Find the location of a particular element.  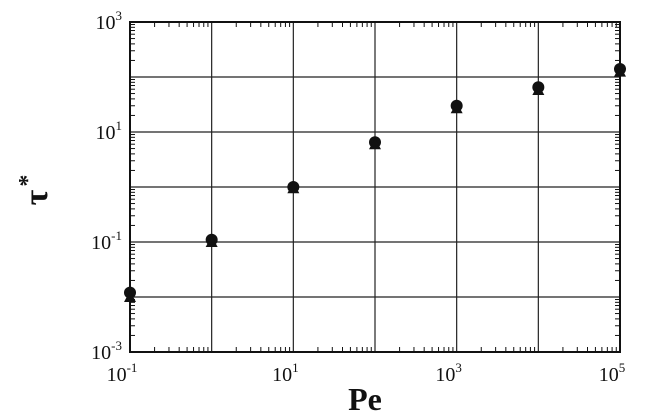

y-axis-title-superscript: * is located at coordinates (28, 181).